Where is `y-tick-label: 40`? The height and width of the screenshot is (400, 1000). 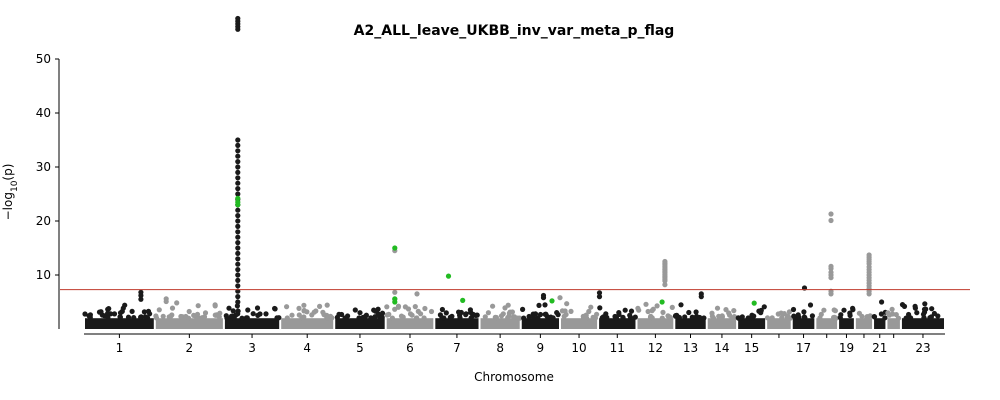 y-tick-label: 40 is located at coordinates (43, 113).